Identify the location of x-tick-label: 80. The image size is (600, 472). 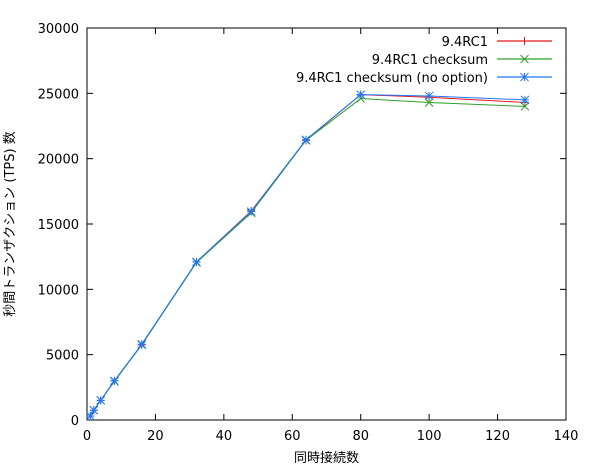
(360, 436).